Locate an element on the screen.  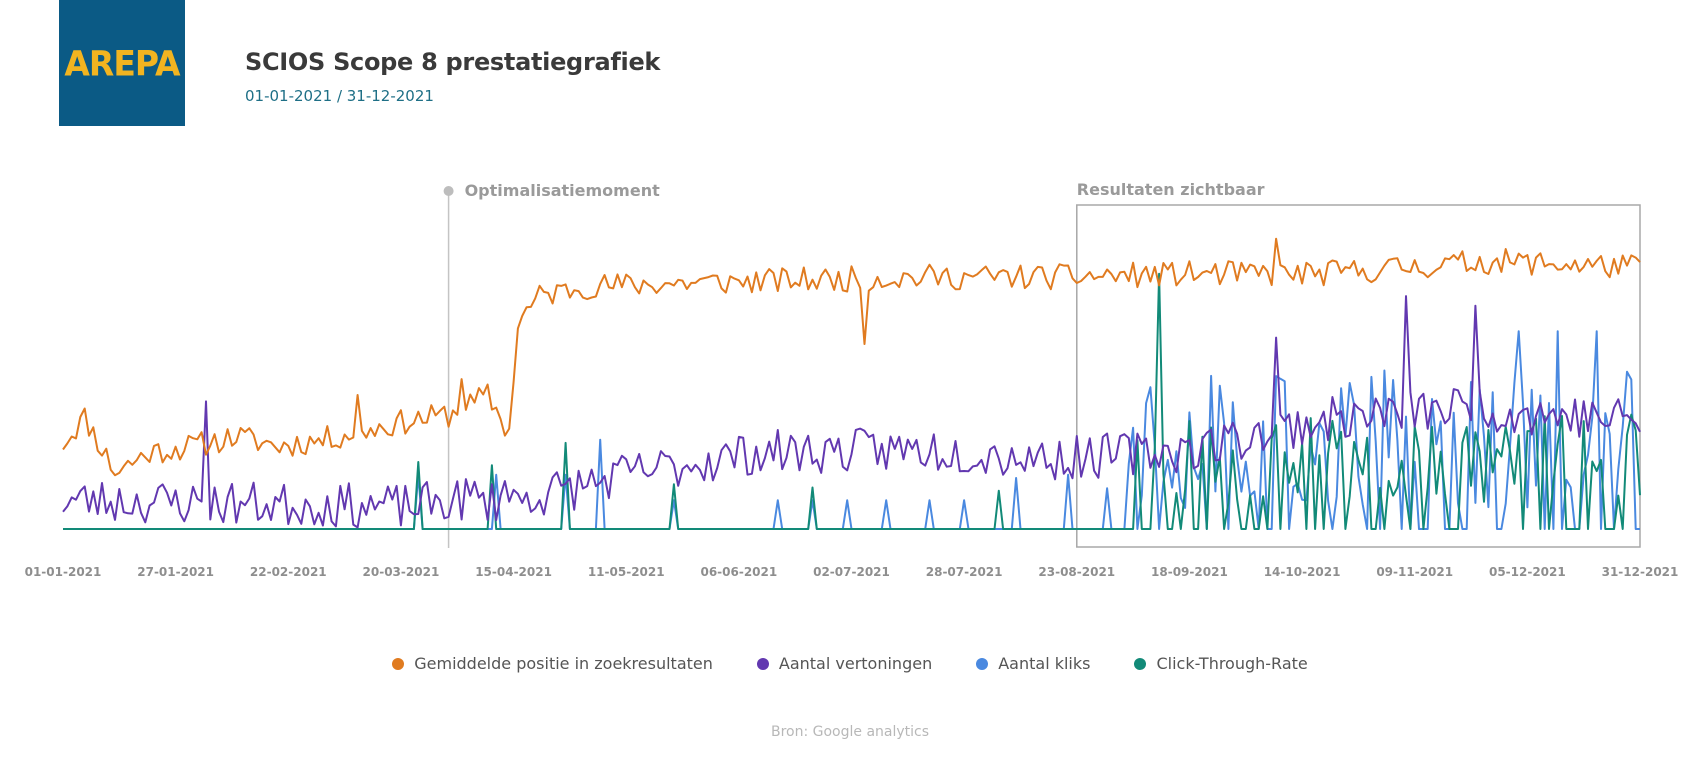
x-tick-label: 06-06-2021 is located at coordinates (738, 572).